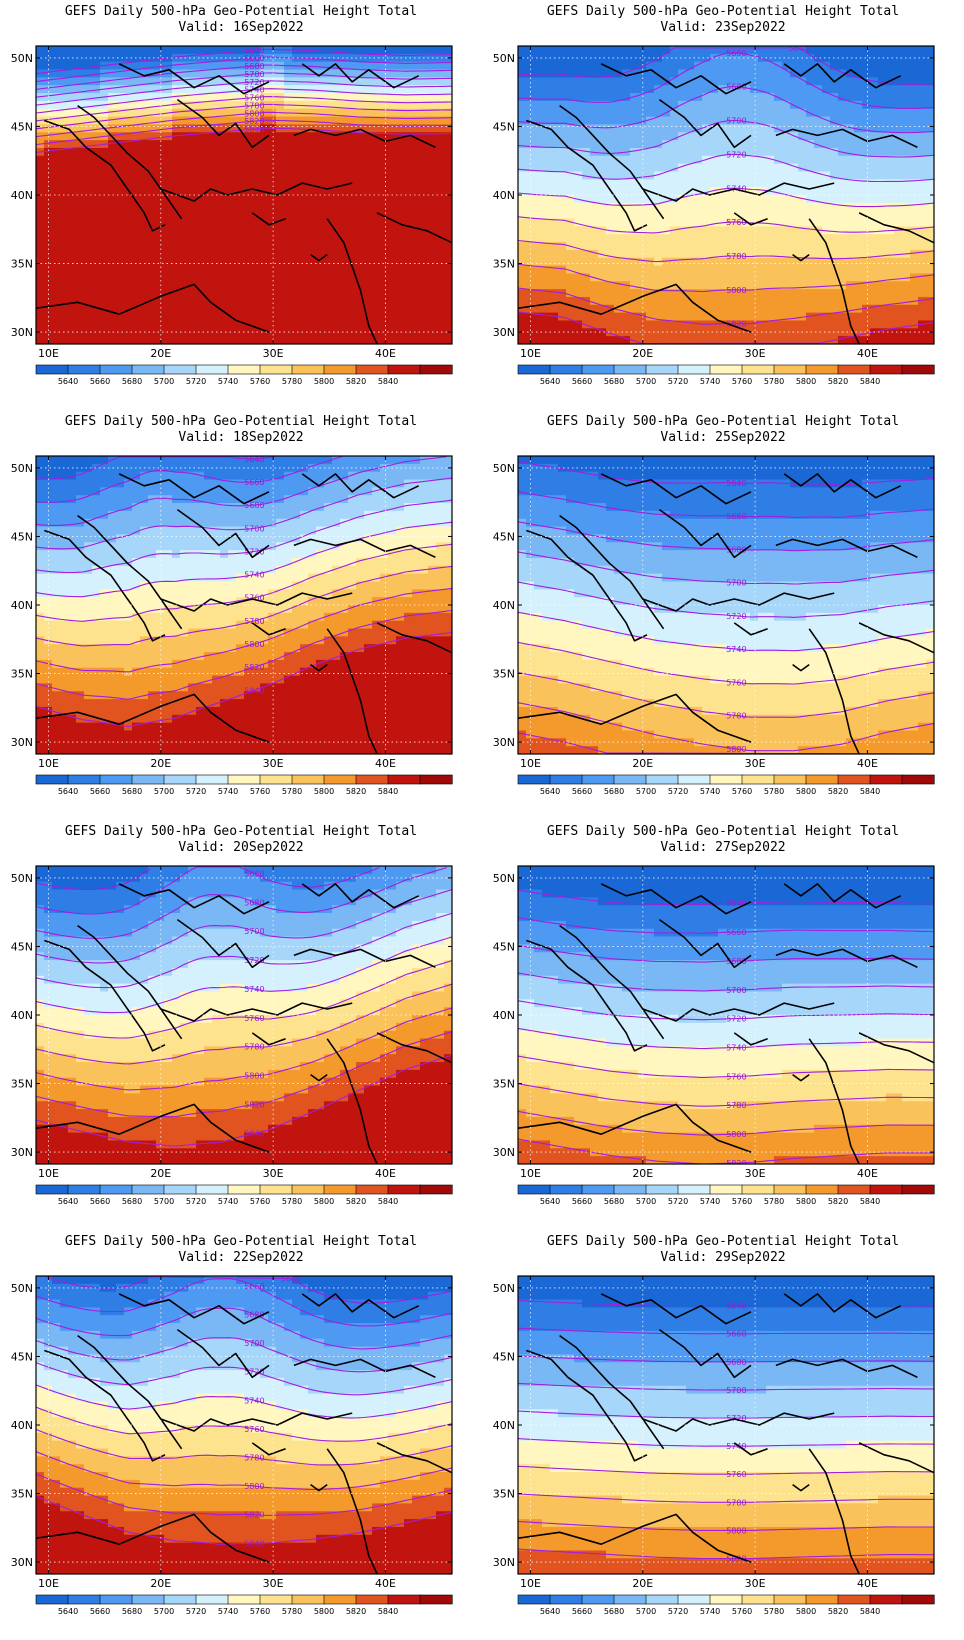 The height and width of the screenshot is (1640, 964). What do you see at coordinates (22, 674) in the screenshot?
I see `lat-tick-label: 35N` at bounding box center [22, 674].